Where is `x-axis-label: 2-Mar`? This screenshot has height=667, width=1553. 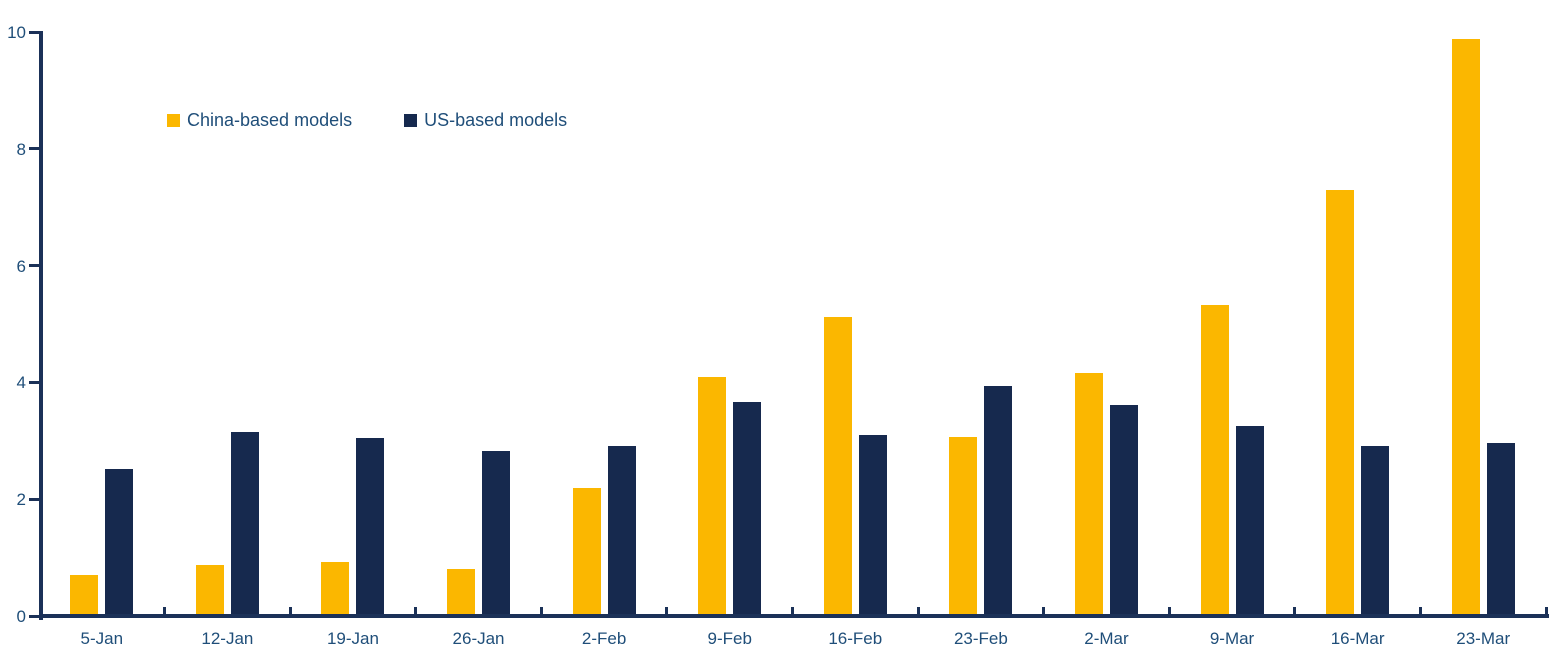
x-axis-label: 2-Mar is located at coordinates (1106, 638).